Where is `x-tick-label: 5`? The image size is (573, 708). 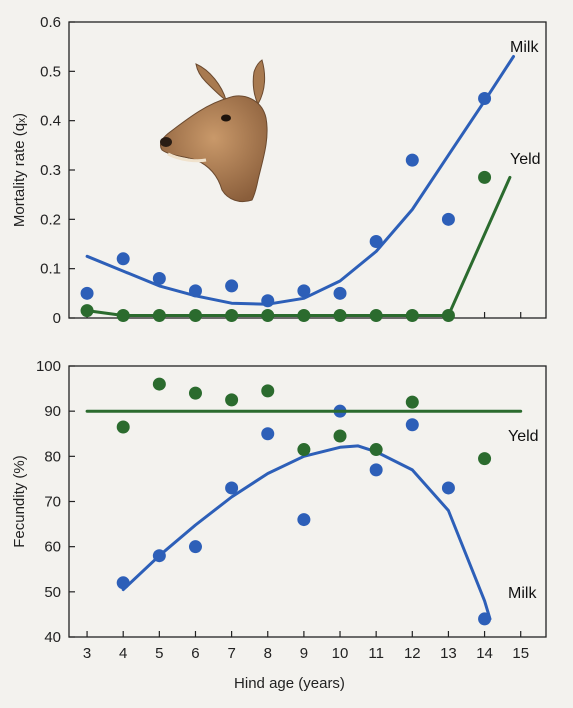
x-tick-label: 5 is located at coordinates (159, 653).